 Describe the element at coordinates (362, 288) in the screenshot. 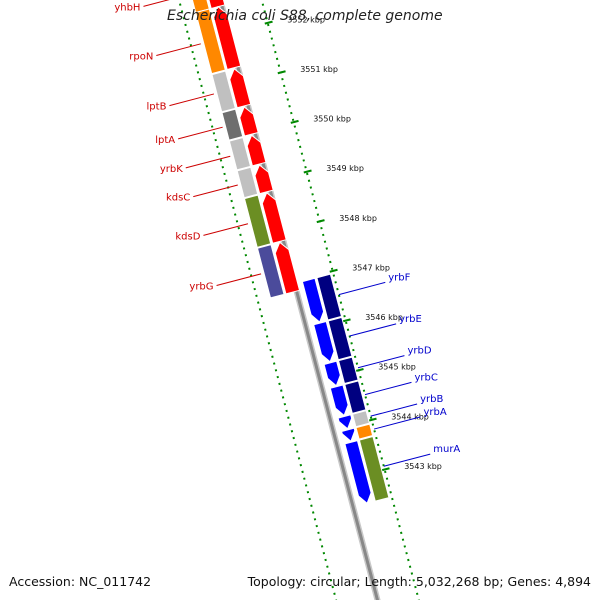

I see `label-leader-yrbF` at that location.